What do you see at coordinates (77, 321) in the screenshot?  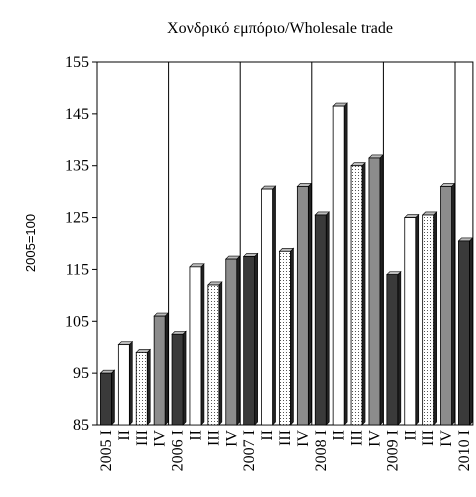 I see `y-tick-label: 105` at bounding box center [77, 321].